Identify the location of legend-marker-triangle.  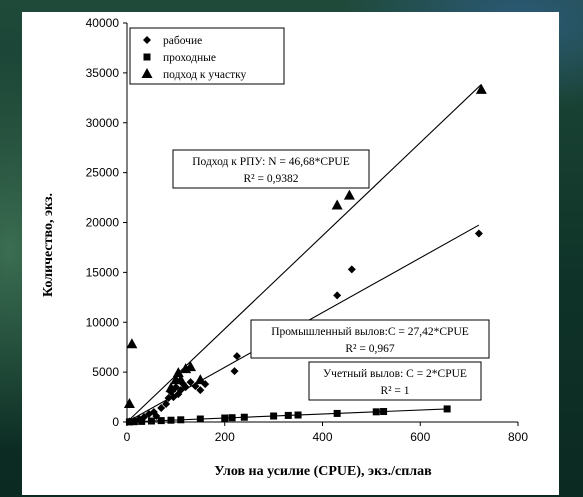
(147, 73).